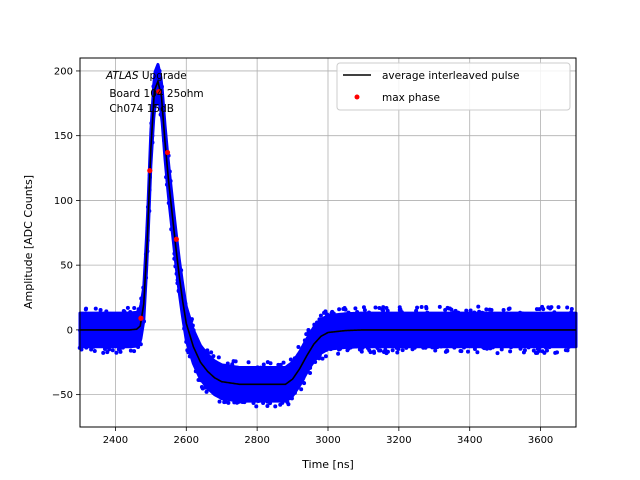  I want to click on x-tick-label: 3000, so click(327, 440).